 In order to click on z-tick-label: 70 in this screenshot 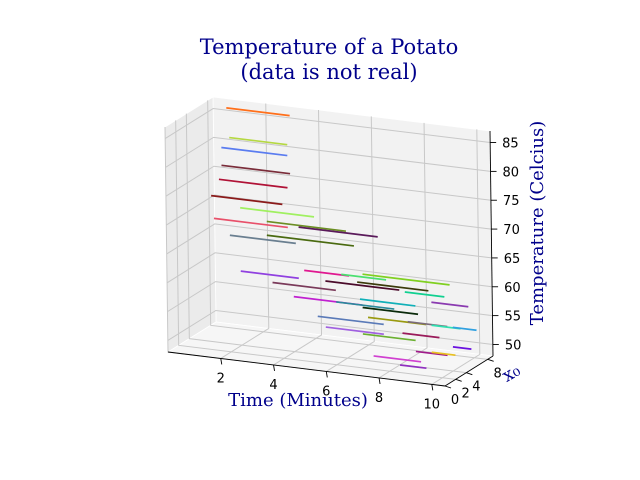, I will do `click(511, 230)`.